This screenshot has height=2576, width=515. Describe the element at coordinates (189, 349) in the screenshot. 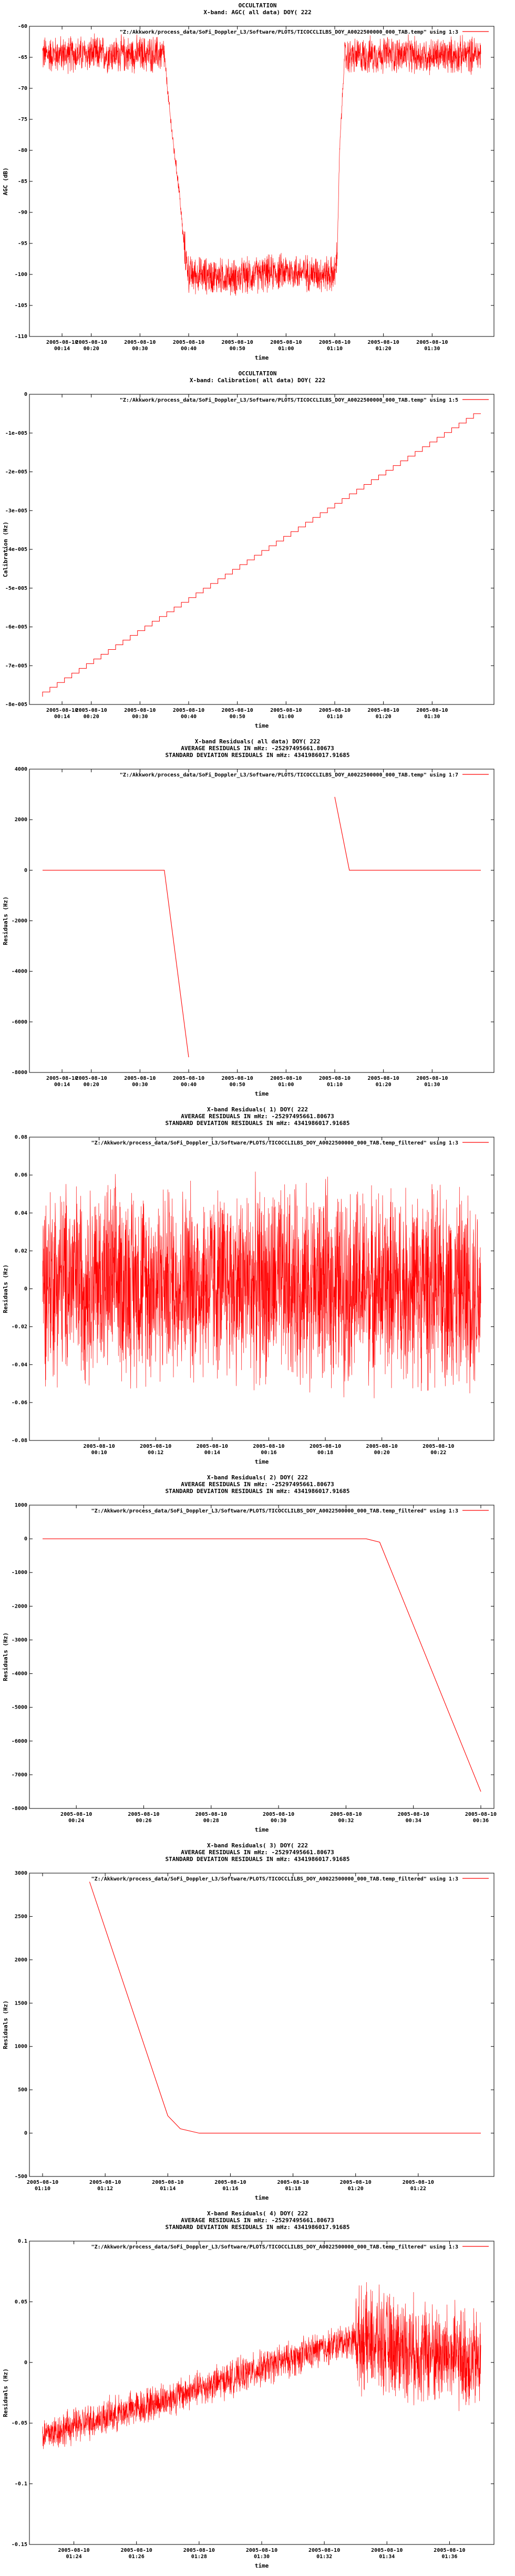

I see `chart-1-xtick-time: 00:40` at that location.